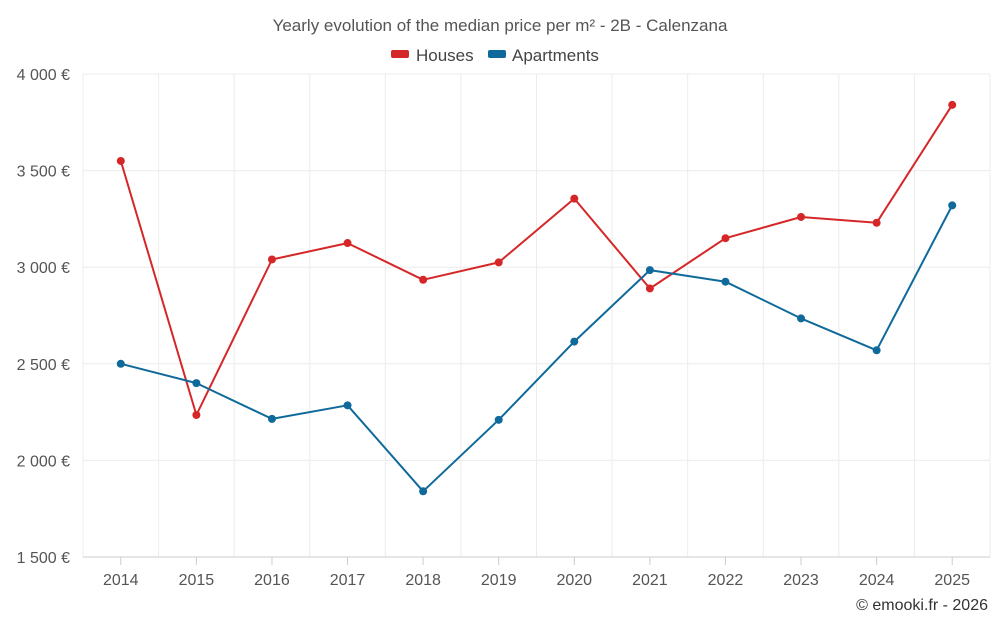 The height and width of the screenshot is (625, 1000). Describe the element at coordinates (555, 55) in the screenshot. I see `legend-label-apartments: Apartments` at that location.